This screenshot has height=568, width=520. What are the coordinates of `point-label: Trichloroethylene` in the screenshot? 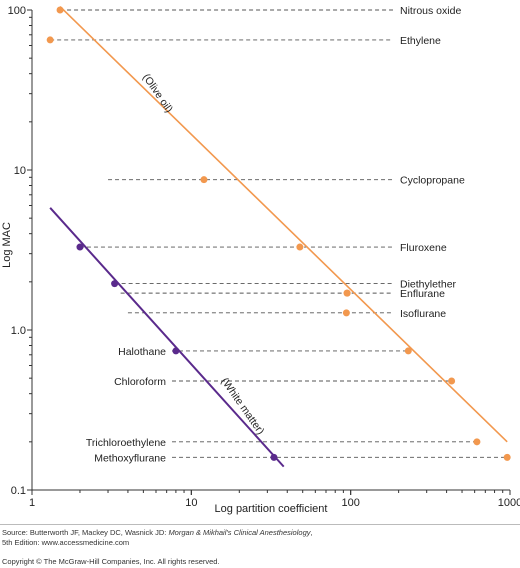 It's located at (126, 443).